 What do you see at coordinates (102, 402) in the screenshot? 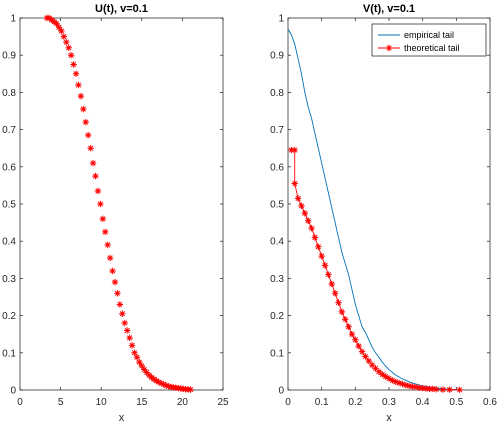
I see `x-tick-label: 10` at bounding box center [102, 402].